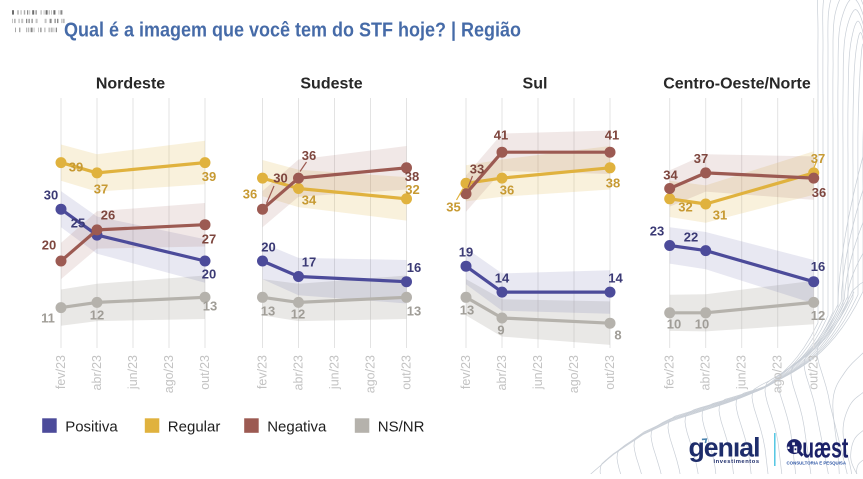 This screenshot has height=479, width=863. Describe the element at coordinates (309, 262) in the screenshot. I see `svg-text: 17` at that location.